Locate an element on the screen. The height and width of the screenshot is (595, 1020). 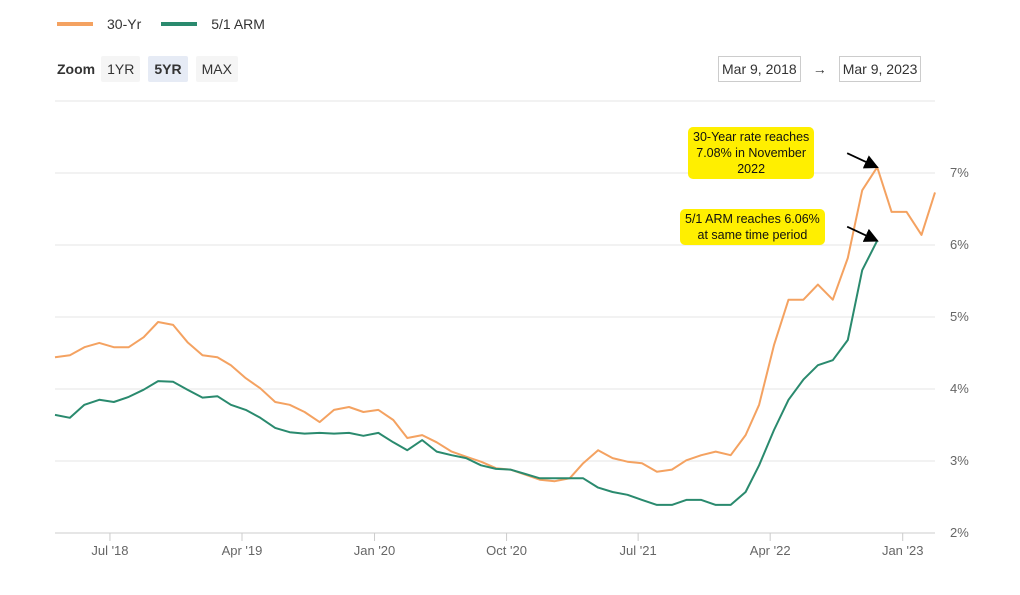
x-tick-label: Jan '20 is located at coordinates (375, 550).